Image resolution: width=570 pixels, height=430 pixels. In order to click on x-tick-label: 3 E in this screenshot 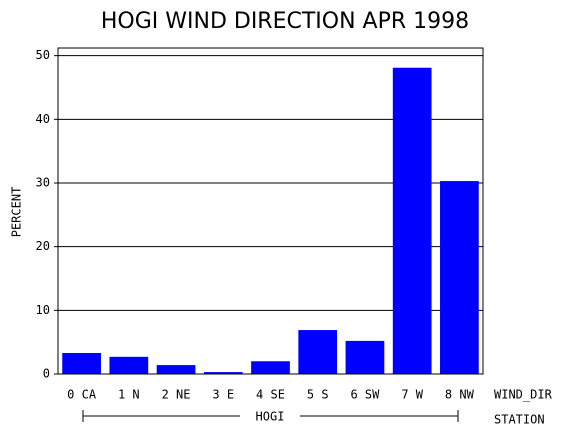, I will do `click(223, 395)`.